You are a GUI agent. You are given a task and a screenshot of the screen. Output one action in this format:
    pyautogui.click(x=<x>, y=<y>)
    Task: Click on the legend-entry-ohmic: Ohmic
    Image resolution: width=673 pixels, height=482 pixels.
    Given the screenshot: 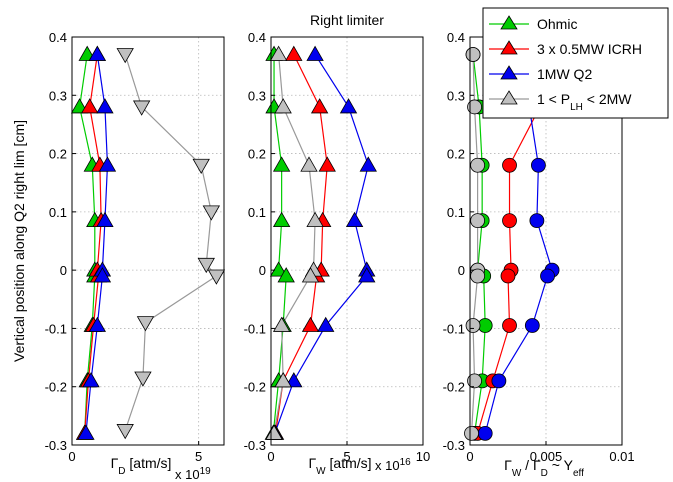 What is the action you would take?
    pyautogui.click(x=533, y=23)
    